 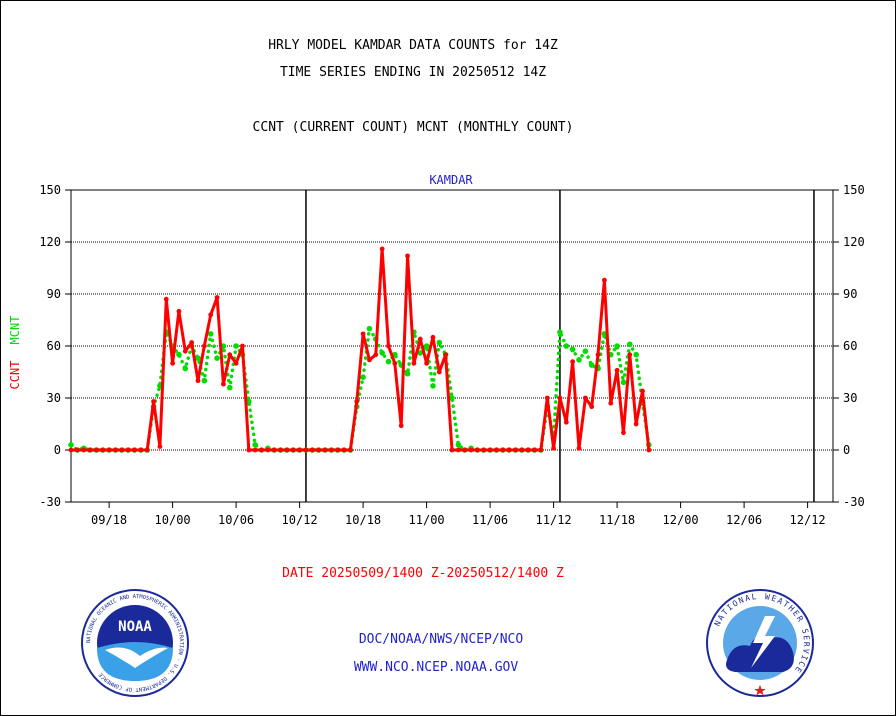 What do you see at coordinates (760, 690) in the screenshot?
I see `star-icon` at bounding box center [760, 690].